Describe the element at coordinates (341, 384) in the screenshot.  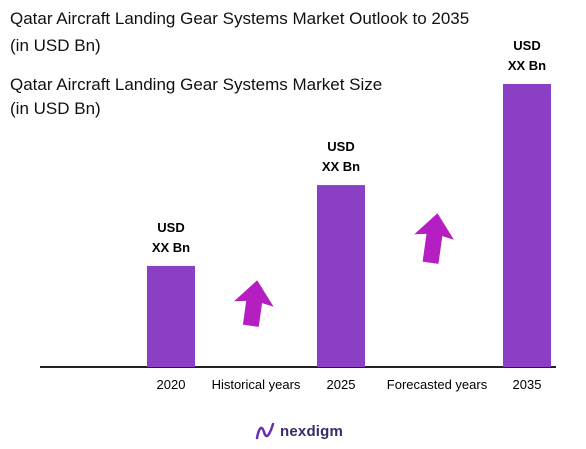
I see `x-tick-2025: 2025` at that location.